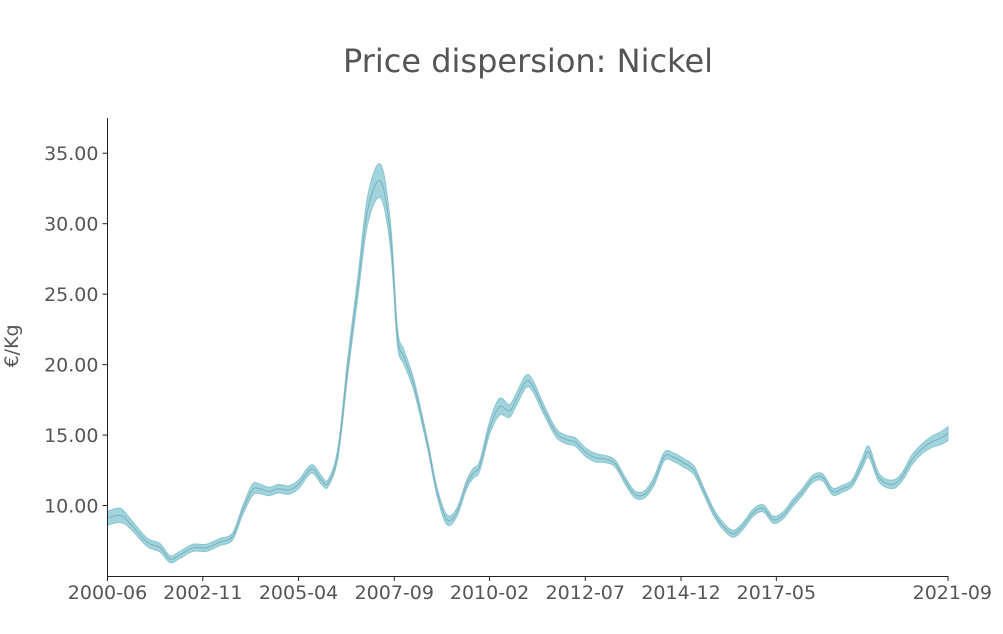  I want to click on x-tick-label: 2002-11, so click(202, 593).